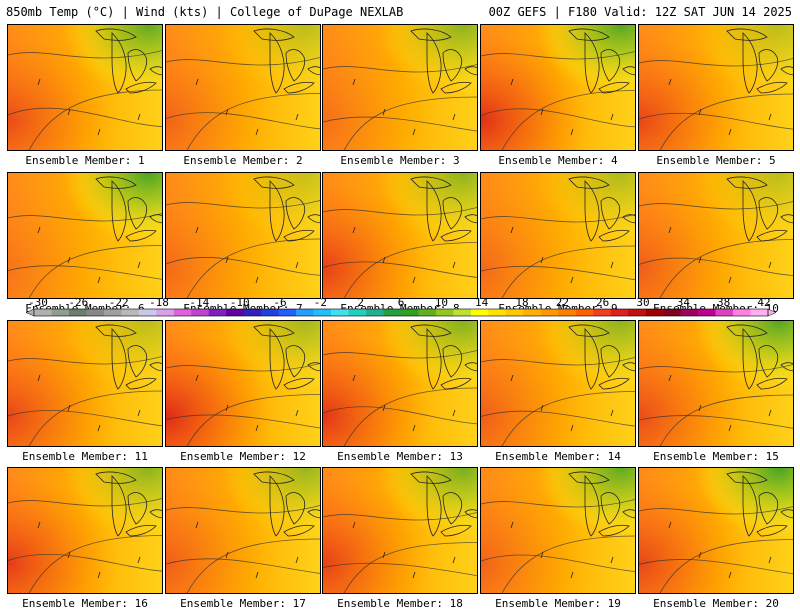 The width and height of the screenshot is (800, 610). Describe the element at coordinates (602, 302) in the screenshot. I see `colorbar-tick-label: 26` at that location.